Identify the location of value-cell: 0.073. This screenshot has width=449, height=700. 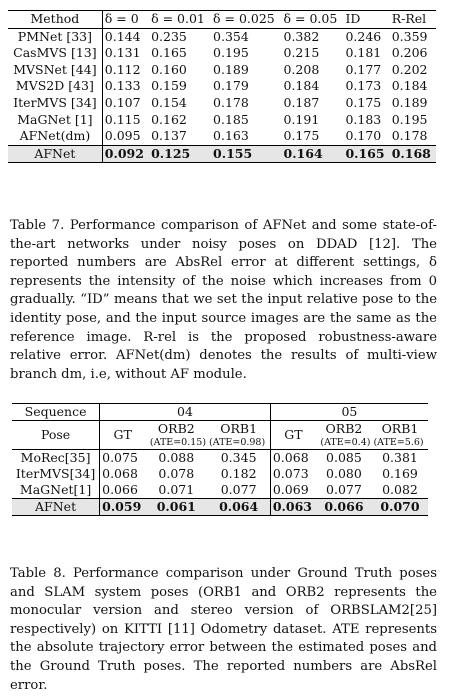
(290, 473).